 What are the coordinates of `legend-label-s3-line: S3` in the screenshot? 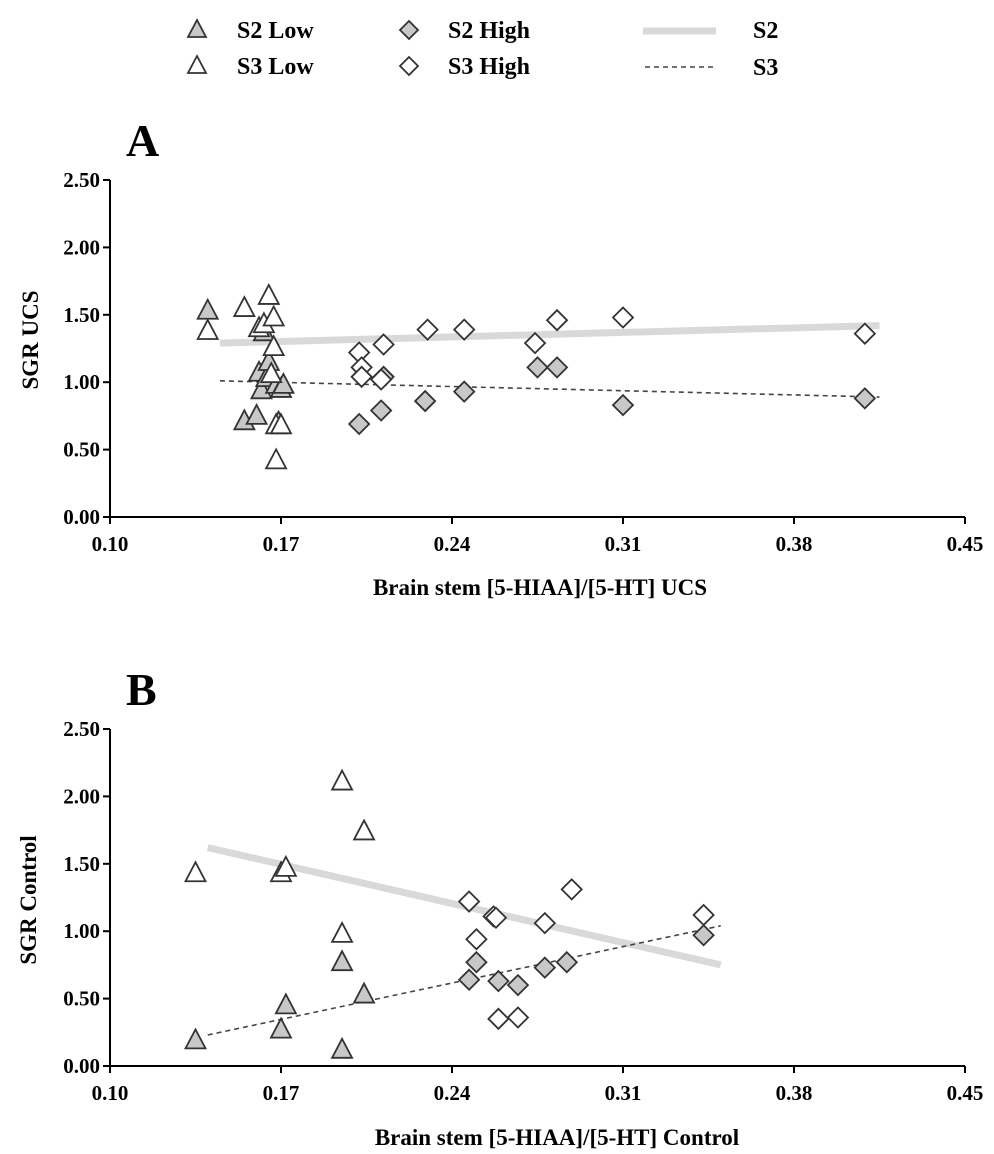 It's located at (765, 68).